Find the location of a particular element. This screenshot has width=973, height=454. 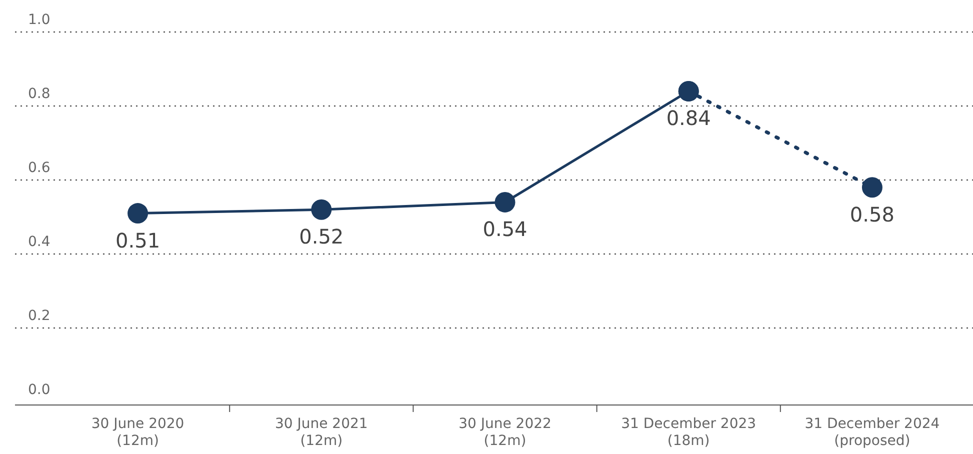

data-label: 0.52 is located at coordinates (321, 236).